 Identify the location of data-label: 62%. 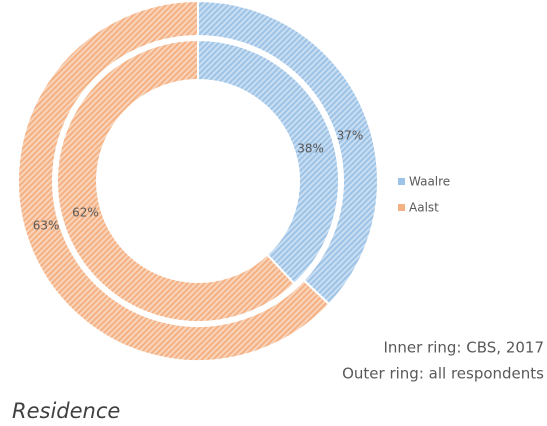
(85, 212).